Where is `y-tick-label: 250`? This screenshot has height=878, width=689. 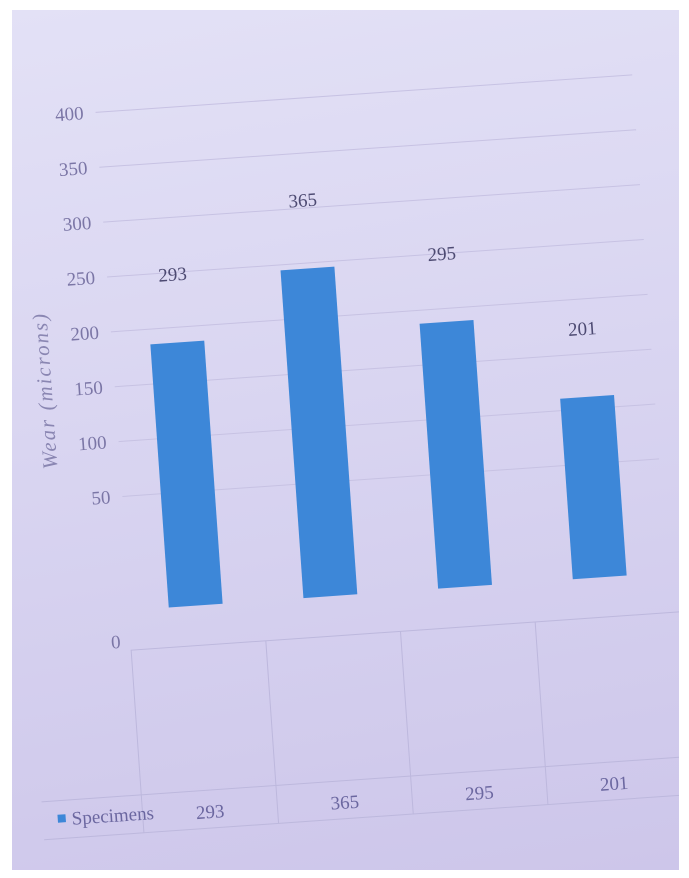
y-tick-label: 250 is located at coordinates (81, 279).